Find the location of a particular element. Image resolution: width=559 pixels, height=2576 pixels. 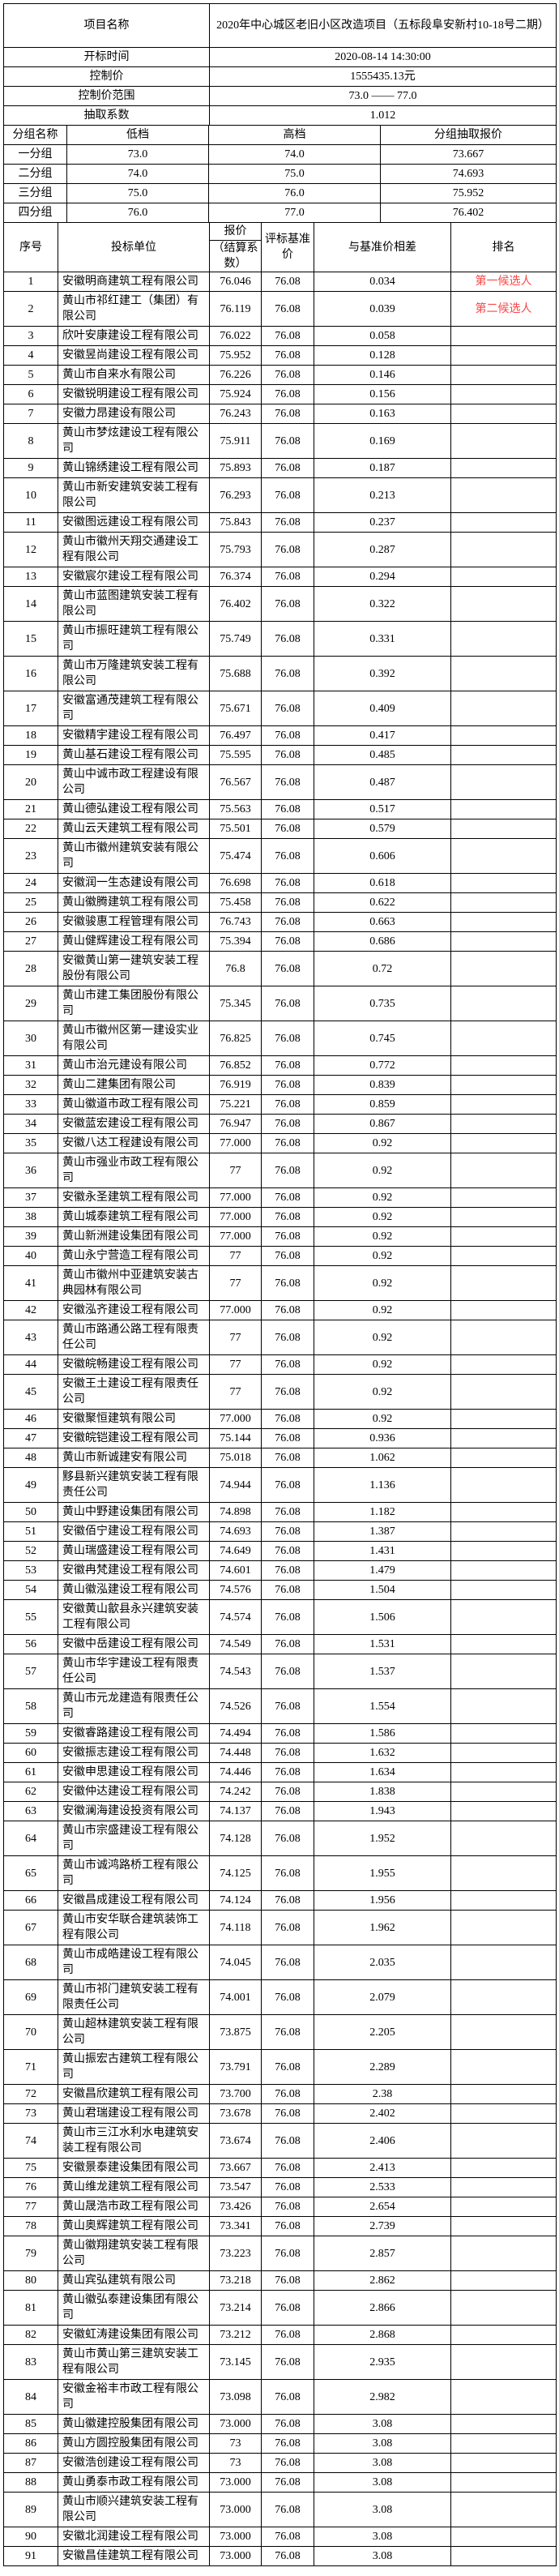

info-row: 控制价范围 73.0 —— 77.0 is located at coordinates (280, 96).